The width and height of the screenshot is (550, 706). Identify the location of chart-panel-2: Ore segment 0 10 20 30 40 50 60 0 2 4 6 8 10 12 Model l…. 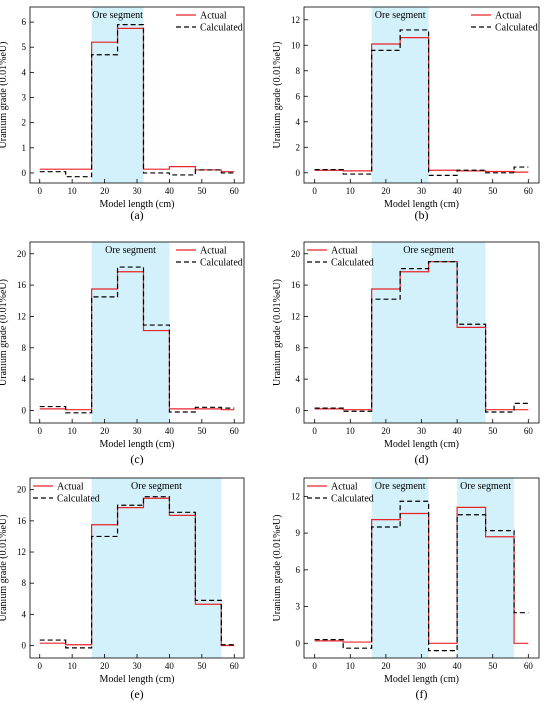
(406, 114).